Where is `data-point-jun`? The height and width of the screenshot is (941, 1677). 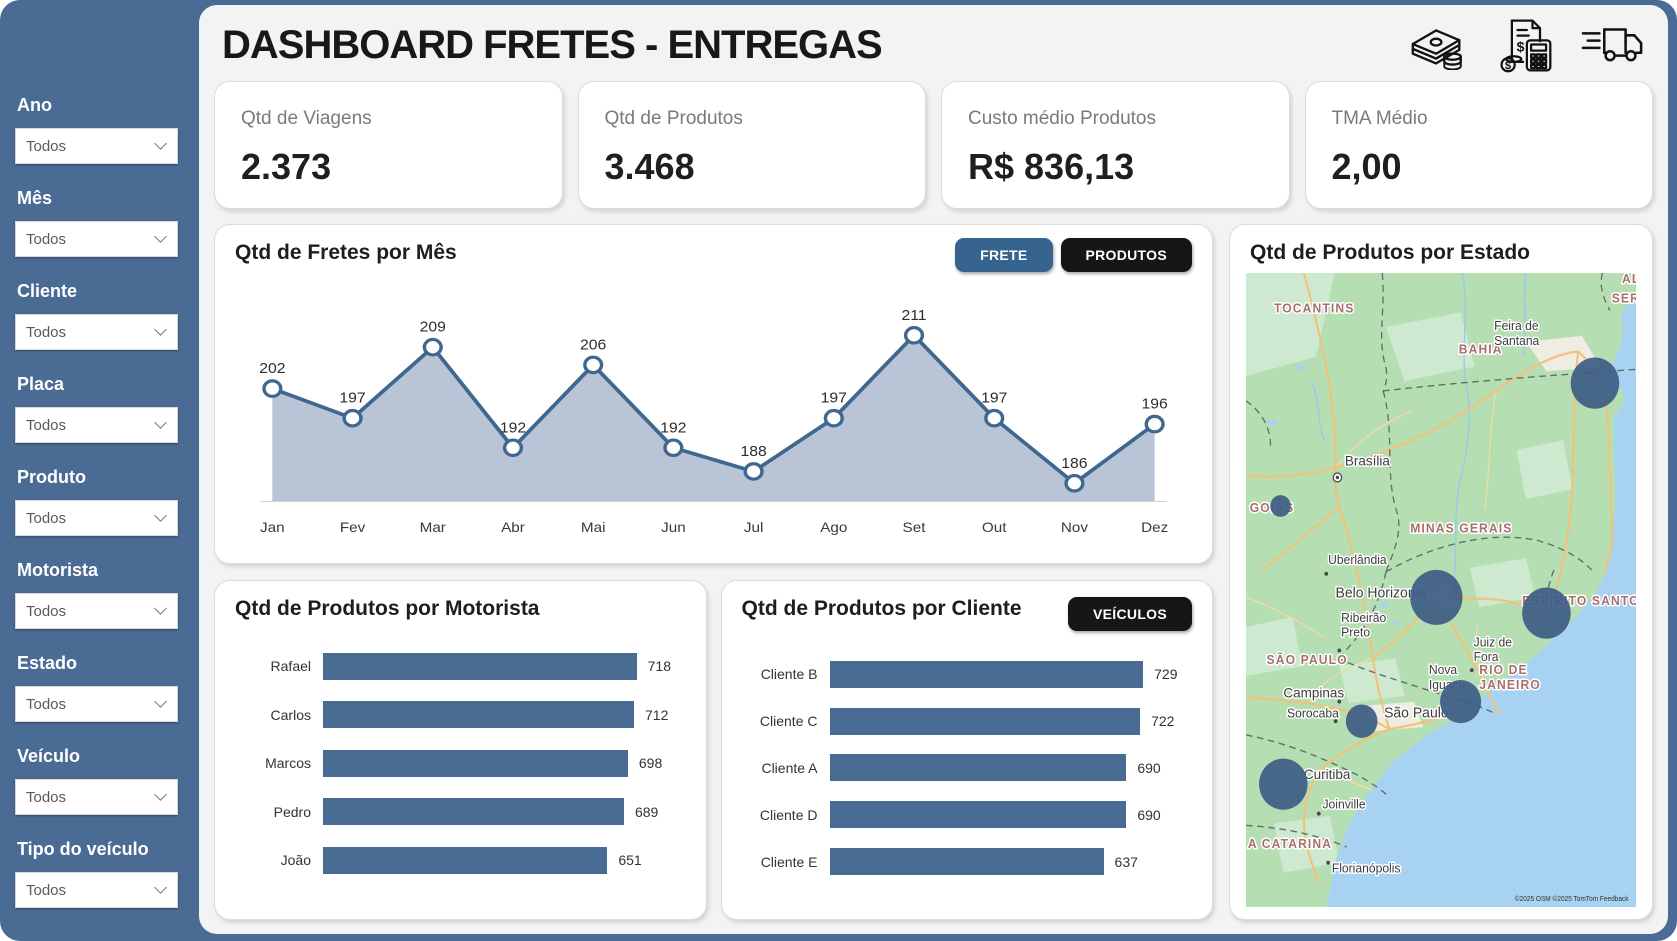 data-point-jun is located at coordinates (673, 448).